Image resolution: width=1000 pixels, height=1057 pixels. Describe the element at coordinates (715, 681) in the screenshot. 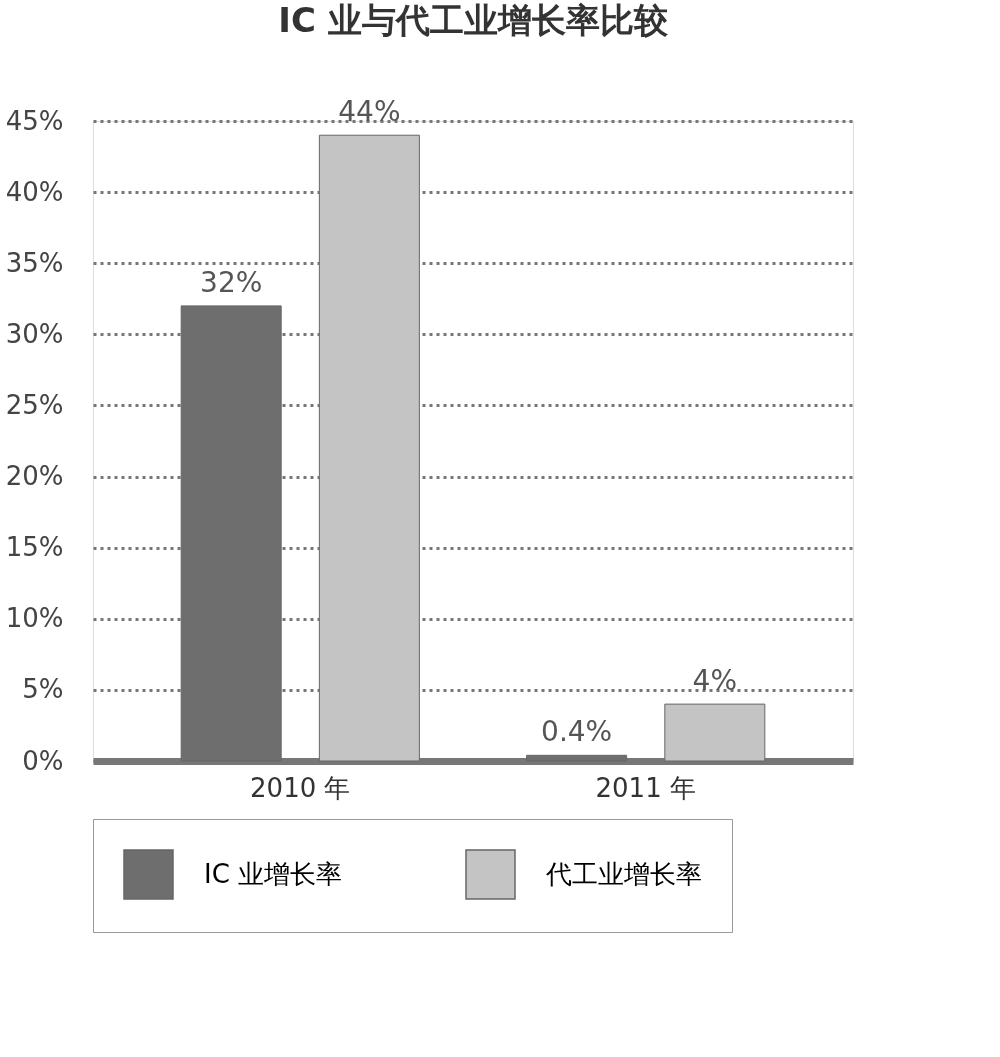

I see `data-label: 4%` at that location.